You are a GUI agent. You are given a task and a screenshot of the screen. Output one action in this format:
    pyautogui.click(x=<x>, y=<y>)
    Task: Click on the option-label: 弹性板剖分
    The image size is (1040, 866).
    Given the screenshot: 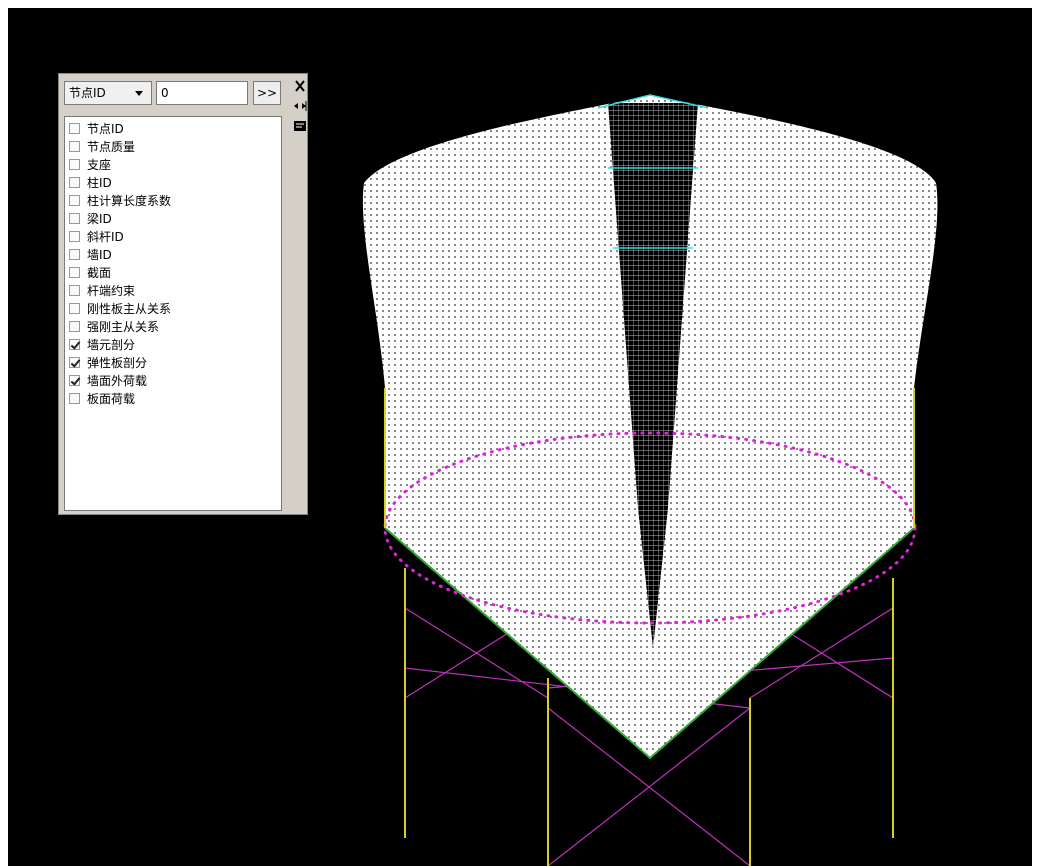 What is the action you would take?
    pyautogui.click(x=117, y=363)
    